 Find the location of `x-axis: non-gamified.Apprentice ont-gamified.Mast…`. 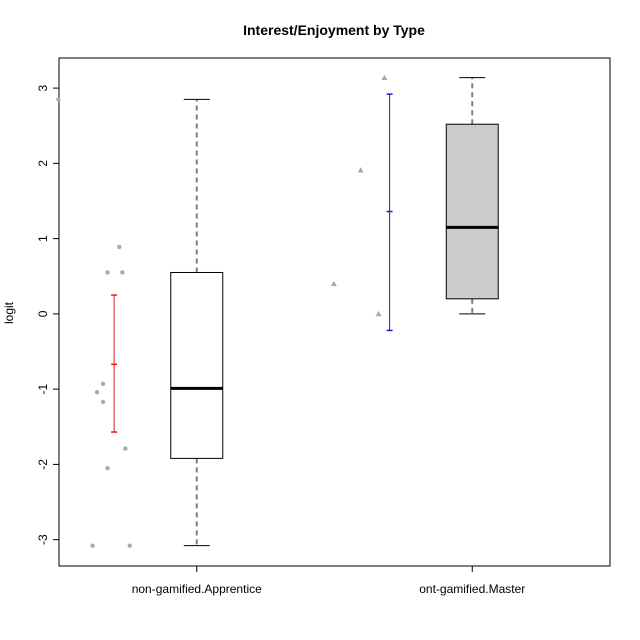

x-axis: non-gamified.Apprentice ont-gamified.Mast… is located at coordinates (328, 580).